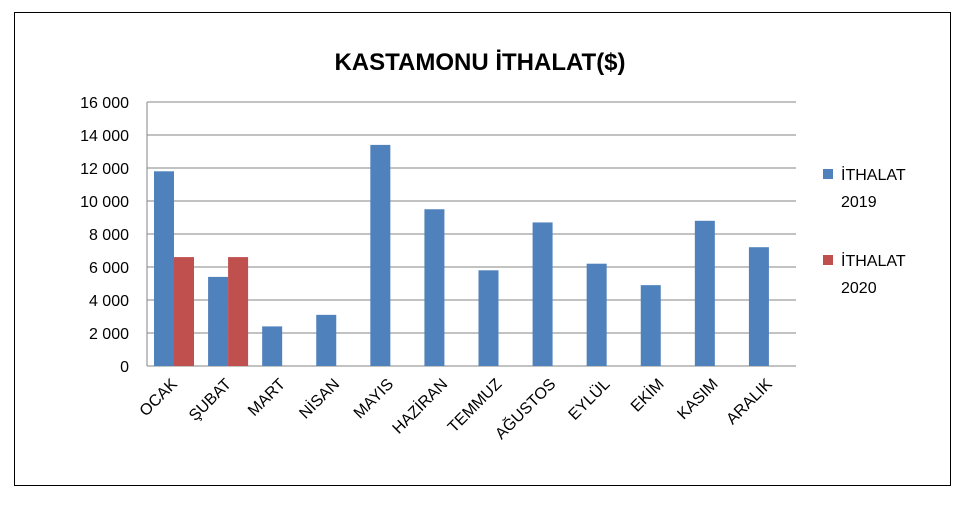  I want to click on legend-label: 2019, so click(859, 202).